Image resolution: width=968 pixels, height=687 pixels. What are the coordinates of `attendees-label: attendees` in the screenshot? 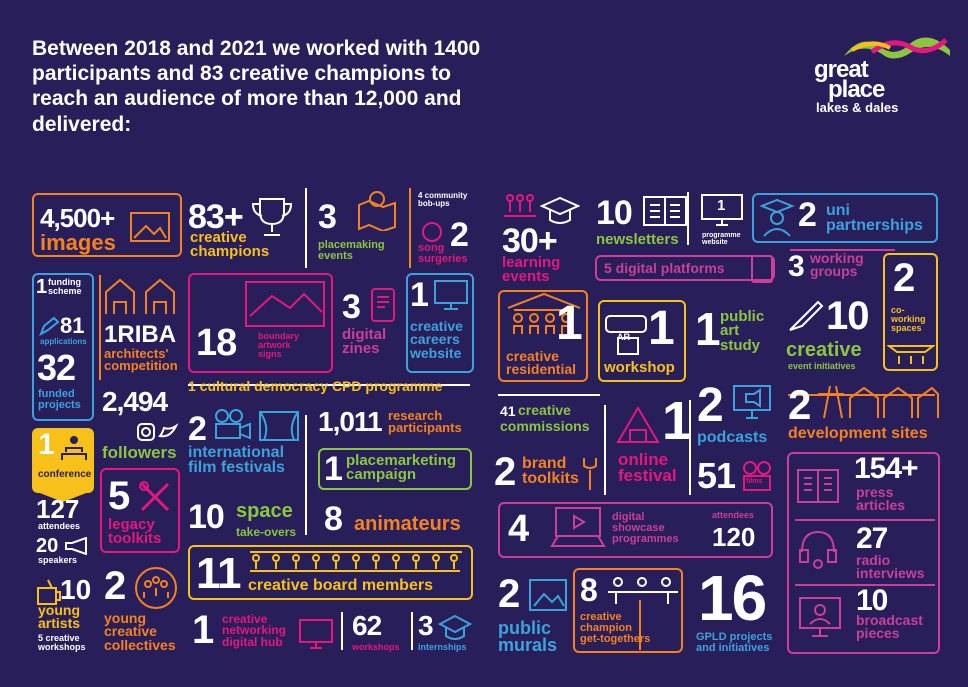 It's located at (59, 526).